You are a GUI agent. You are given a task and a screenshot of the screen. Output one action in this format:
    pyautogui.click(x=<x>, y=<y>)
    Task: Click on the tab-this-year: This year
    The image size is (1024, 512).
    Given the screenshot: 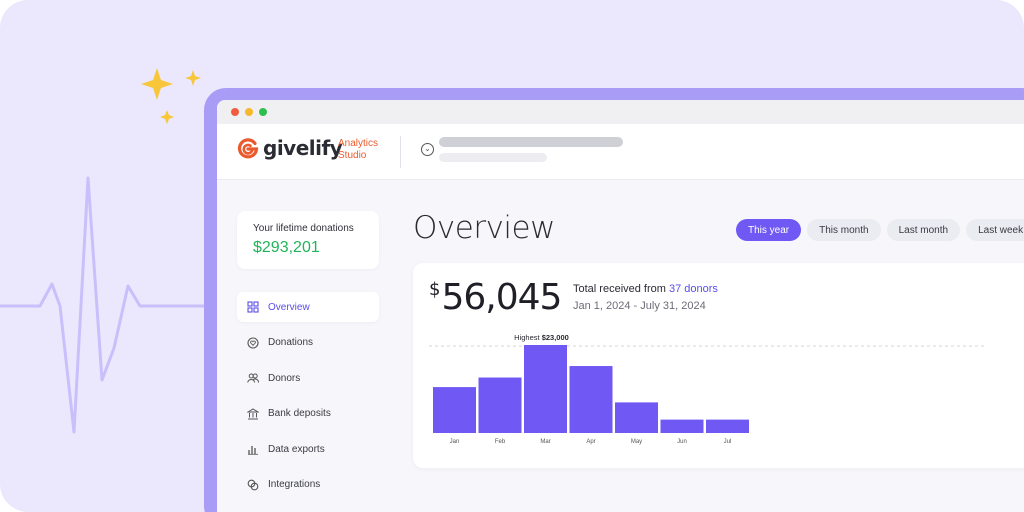 What is the action you would take?
    pyautogui.click(x=769, y=230)
    